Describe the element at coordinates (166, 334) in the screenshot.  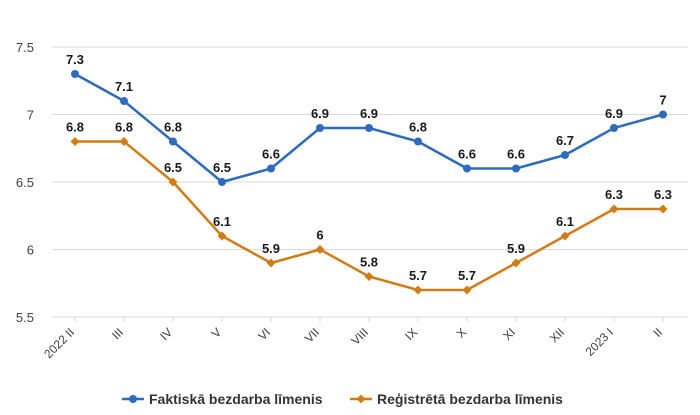
I see `x-tick-label: IV` at that location.